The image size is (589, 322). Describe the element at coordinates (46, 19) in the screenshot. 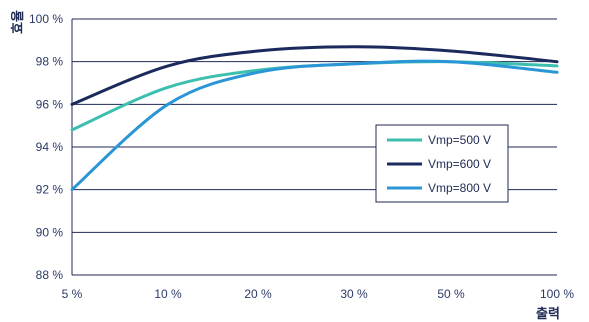

I see `y-tick-label: 100 %` at that location.